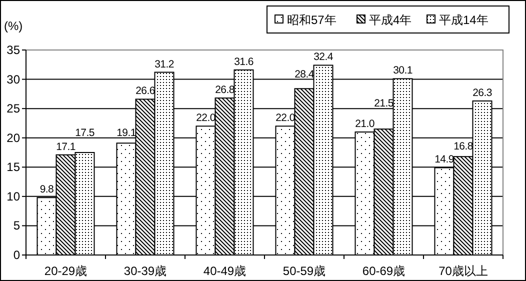  Describe the element at coordinates (224, 271) in the screenshot. I see `x-tick-label: 40-49歳` at that location.